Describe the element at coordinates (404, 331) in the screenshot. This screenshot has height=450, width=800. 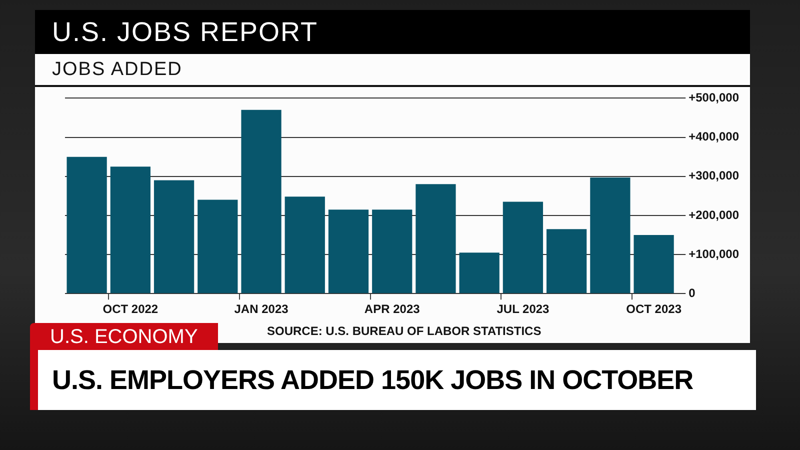
I see `source-note: SOURCE: U.S. BUREAU OF LABOR STATISTICS` at that location.